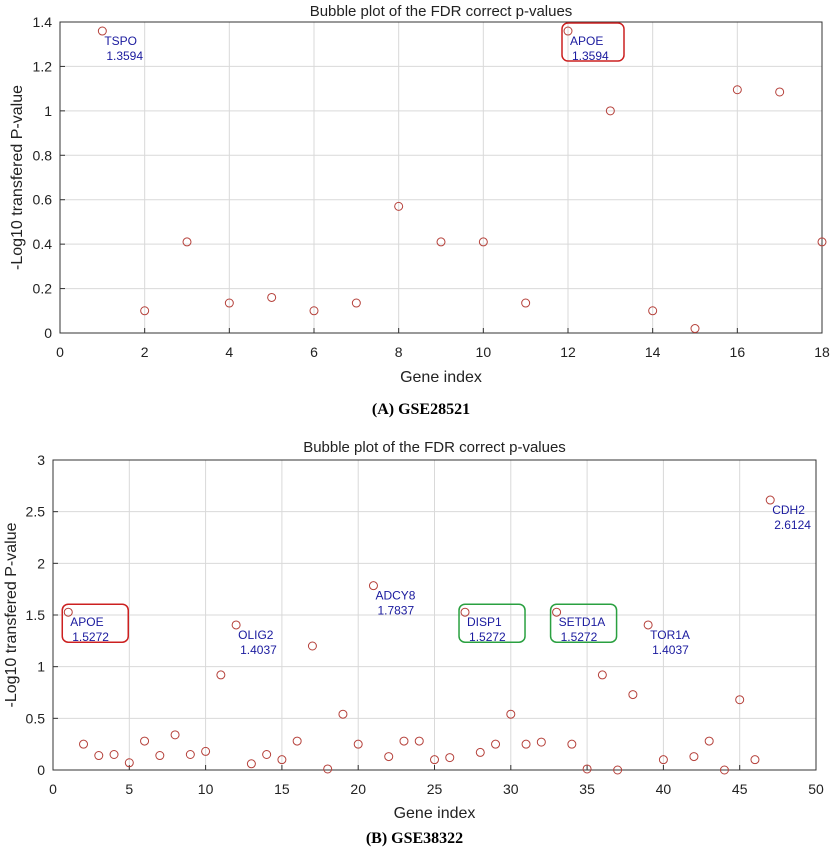 The width and height of the screenshot is (831, 850). What do you see at coordinates (788, 510) in the screenshot?
I see `annotation-gene-label: CDH2` at bounding box center [788, 510].